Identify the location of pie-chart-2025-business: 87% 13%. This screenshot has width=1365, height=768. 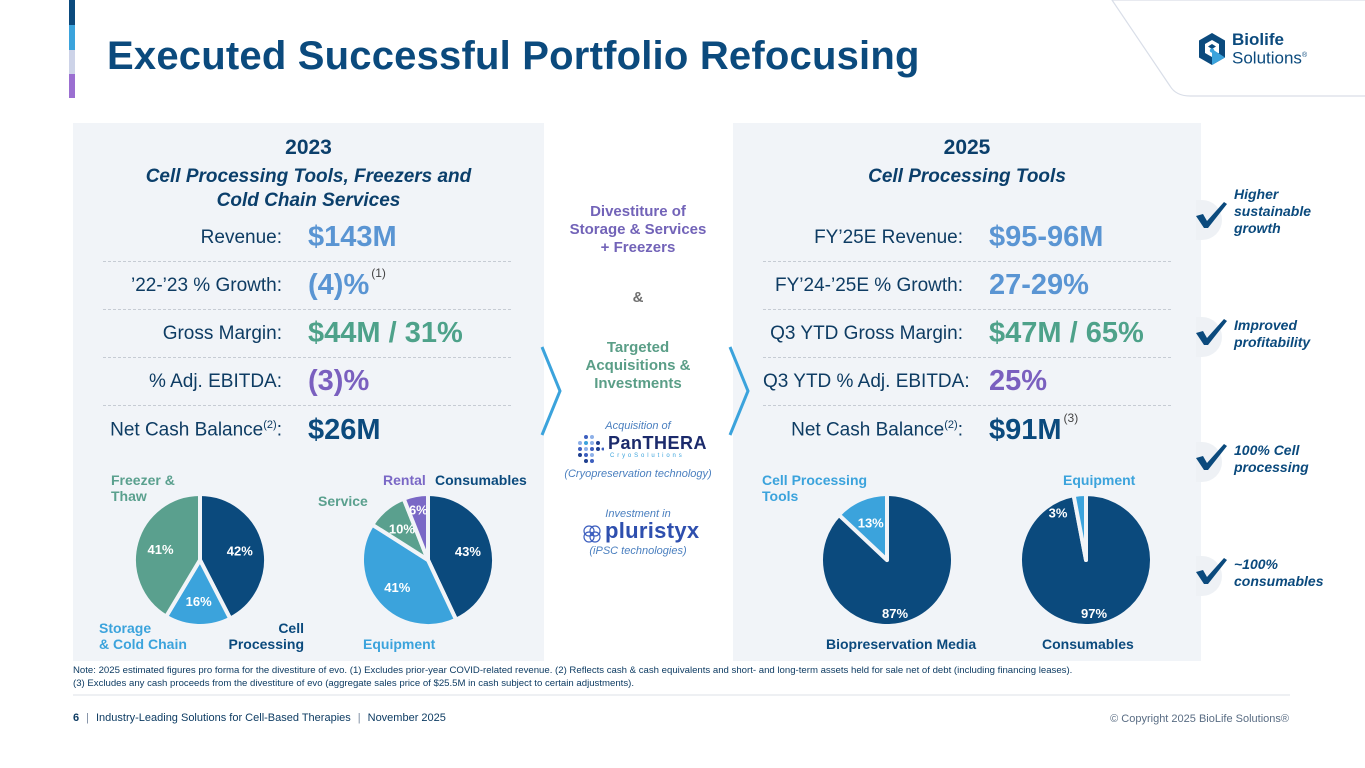
(887, 560).